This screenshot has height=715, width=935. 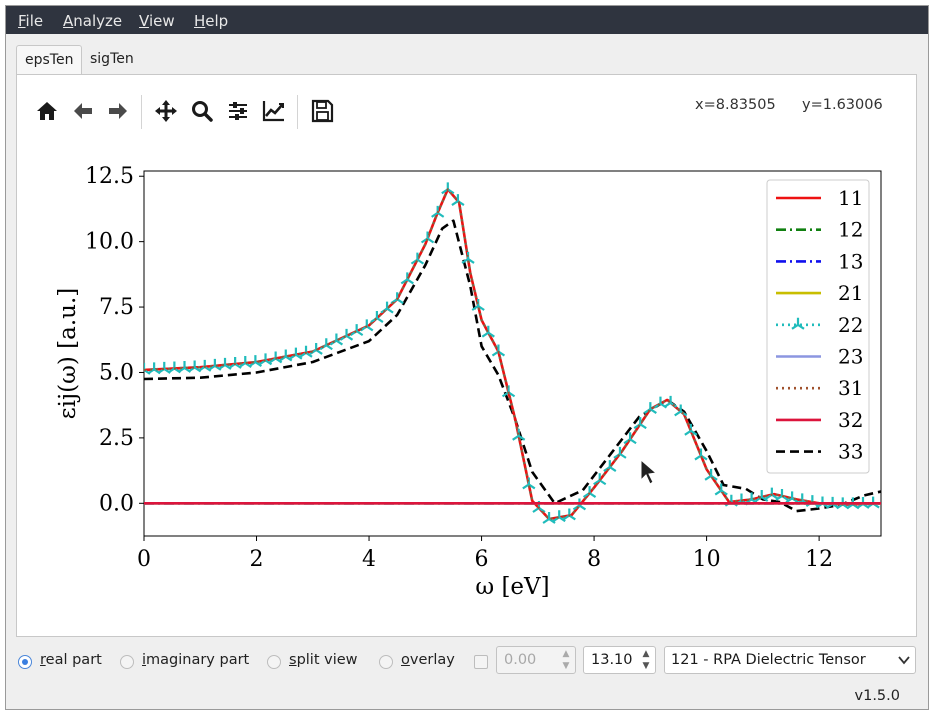 I want to click on radio-real-part-label: real part, so click(x=71, y=660).